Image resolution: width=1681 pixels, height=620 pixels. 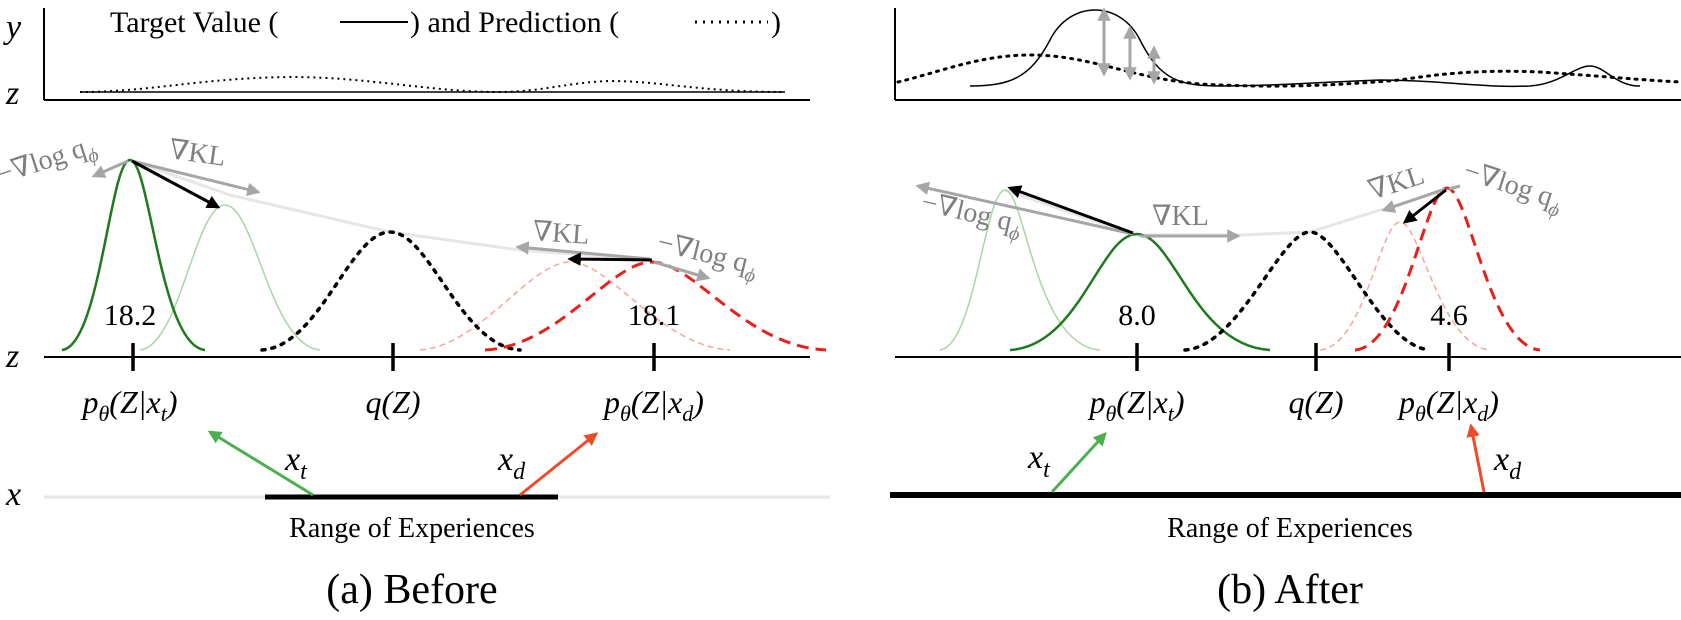 I want to click on p-theta-xt-gaussian-after, so click(x=1140, y=292).